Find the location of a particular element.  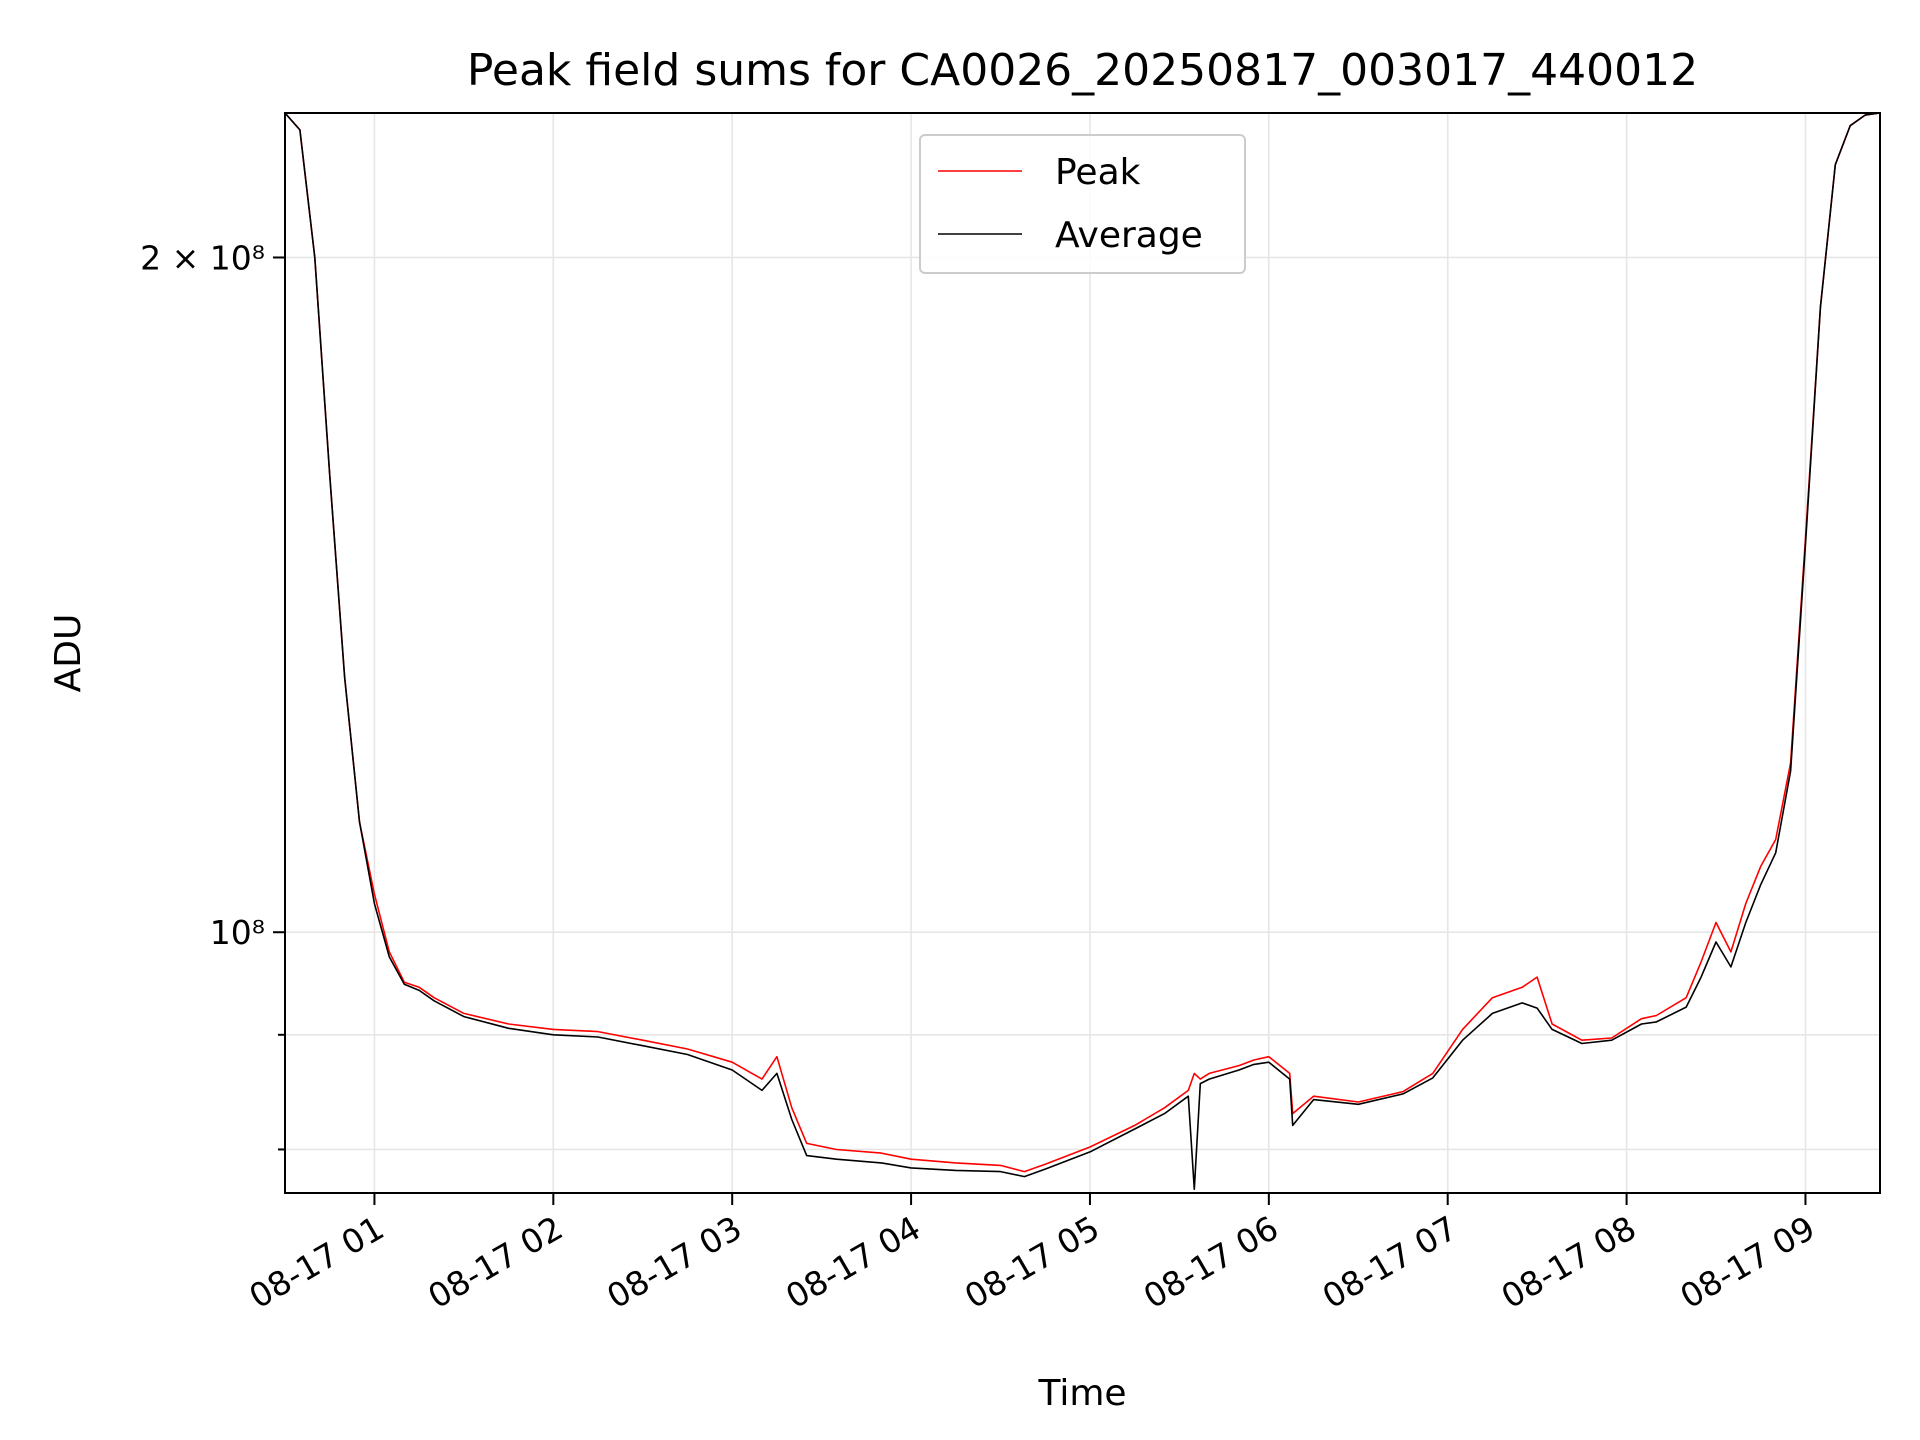

y-tick-label: 10⁸ is located at coordinates (237, 932).